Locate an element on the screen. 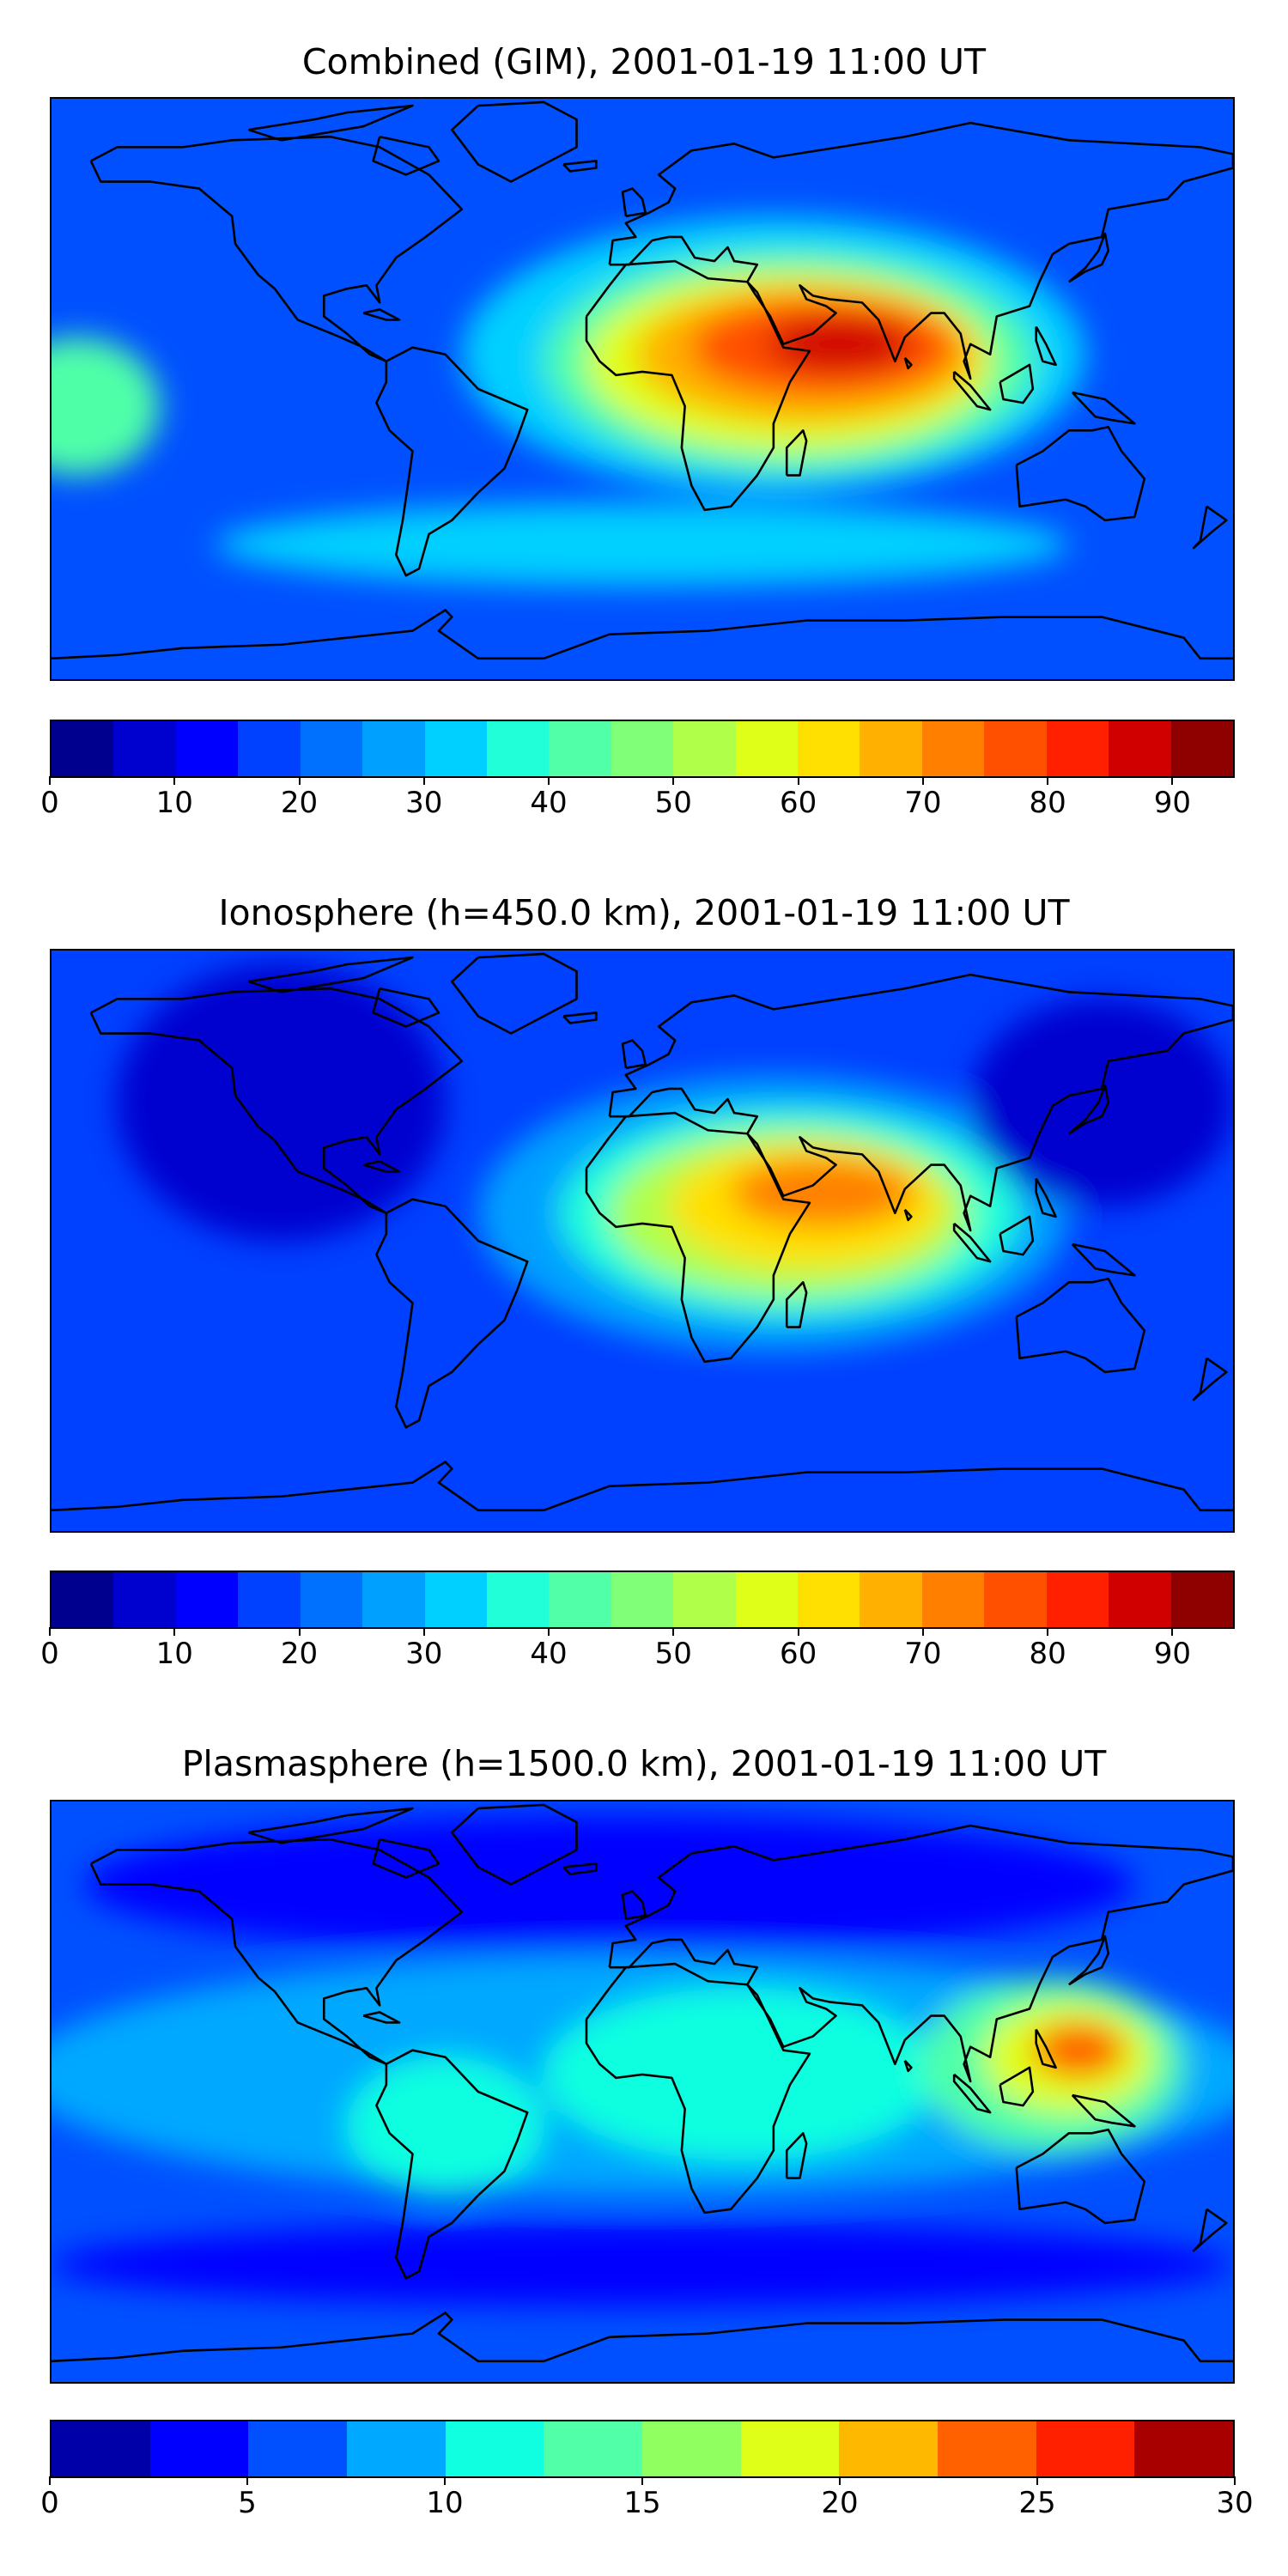 This screenshot has width=1288, height=2576. colorbar-tick-label: 20 is located at coordinates (840, 2503).